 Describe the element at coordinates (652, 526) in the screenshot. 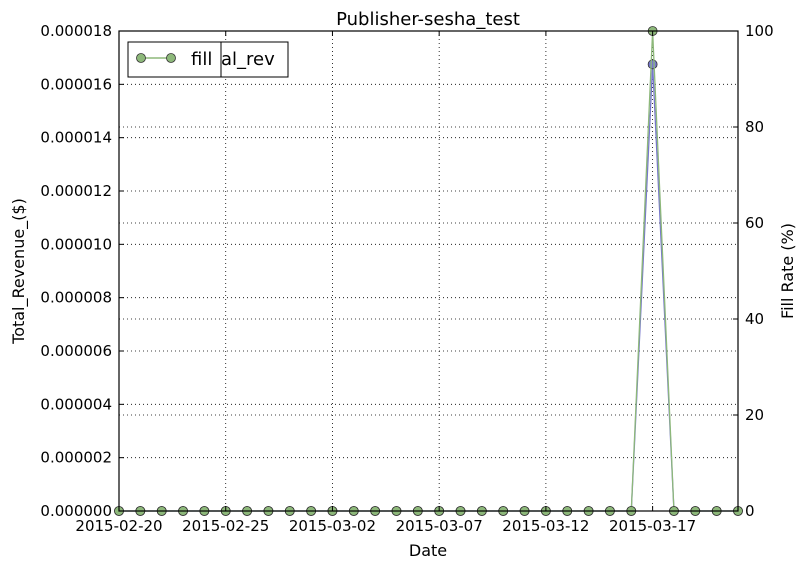

I see `x-tick-label: 2015-03-17` at that location.